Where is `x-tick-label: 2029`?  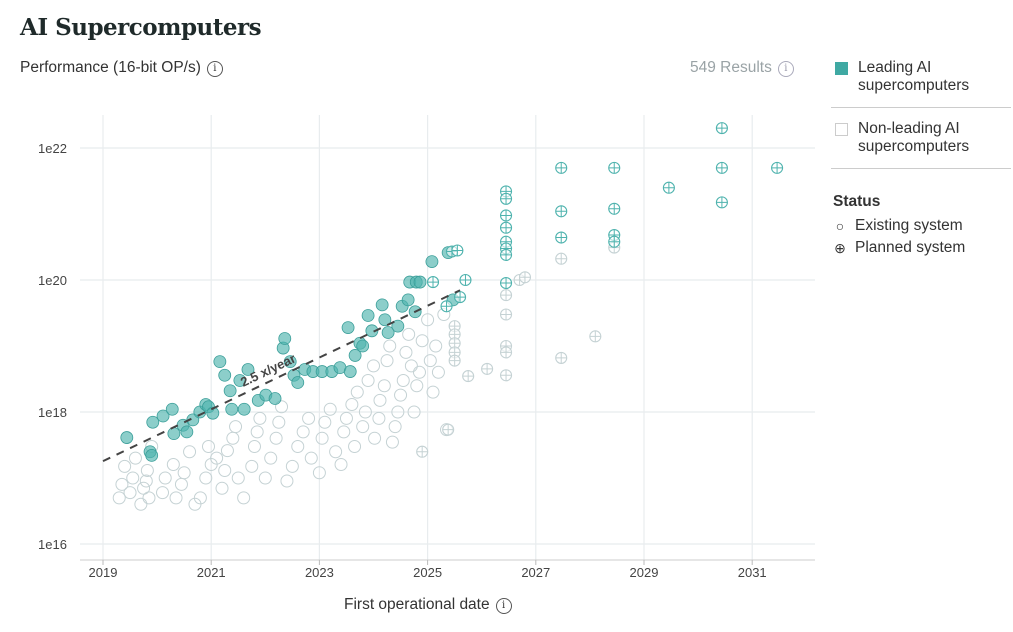
x-tick-label: 2029 is located at coordinates (644, 572).